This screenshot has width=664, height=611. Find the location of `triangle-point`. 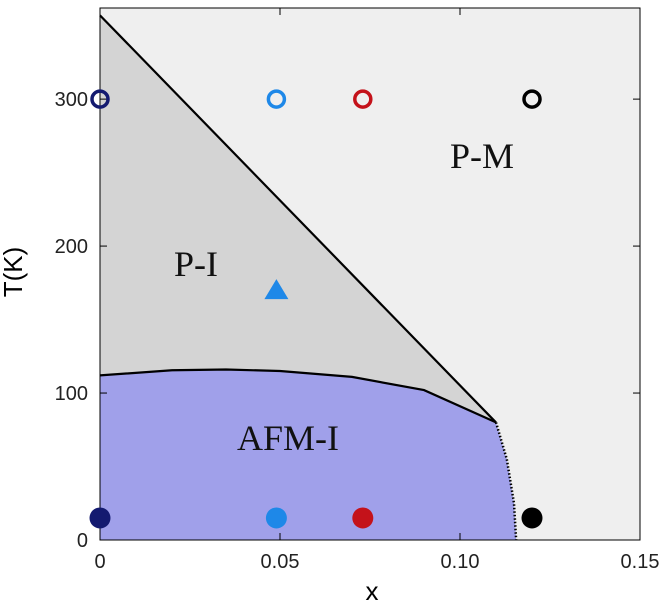

triangle-point is located at coordinates (276, 289).